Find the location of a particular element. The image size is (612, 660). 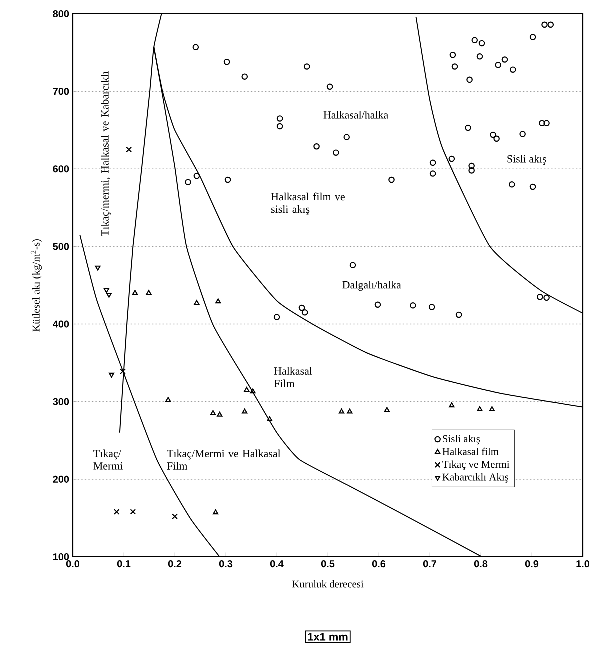

x-tick-label: 0.5 is located at coordinates (328, 564).